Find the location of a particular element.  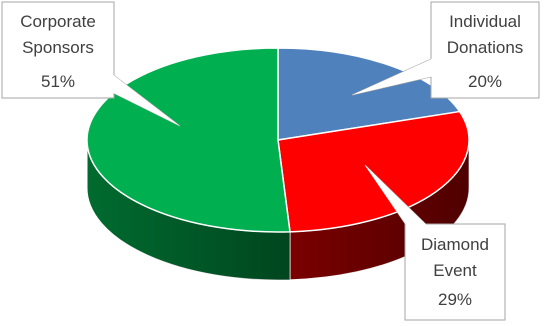

slice-percent-label: 29% is located at coordinates (455, 299).